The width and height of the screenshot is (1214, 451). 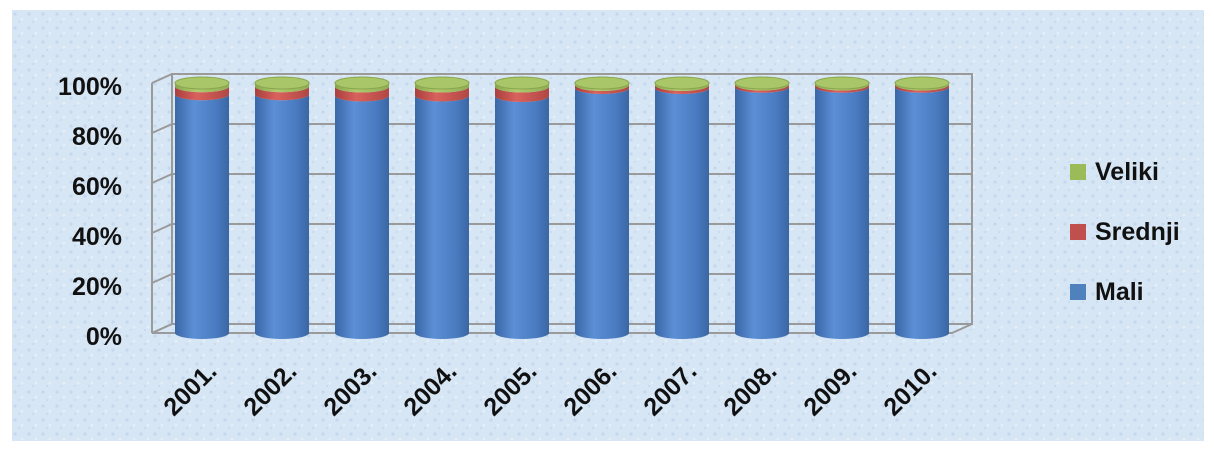 I want to click on bar-srednji-2004, so click(x=442, y=94).